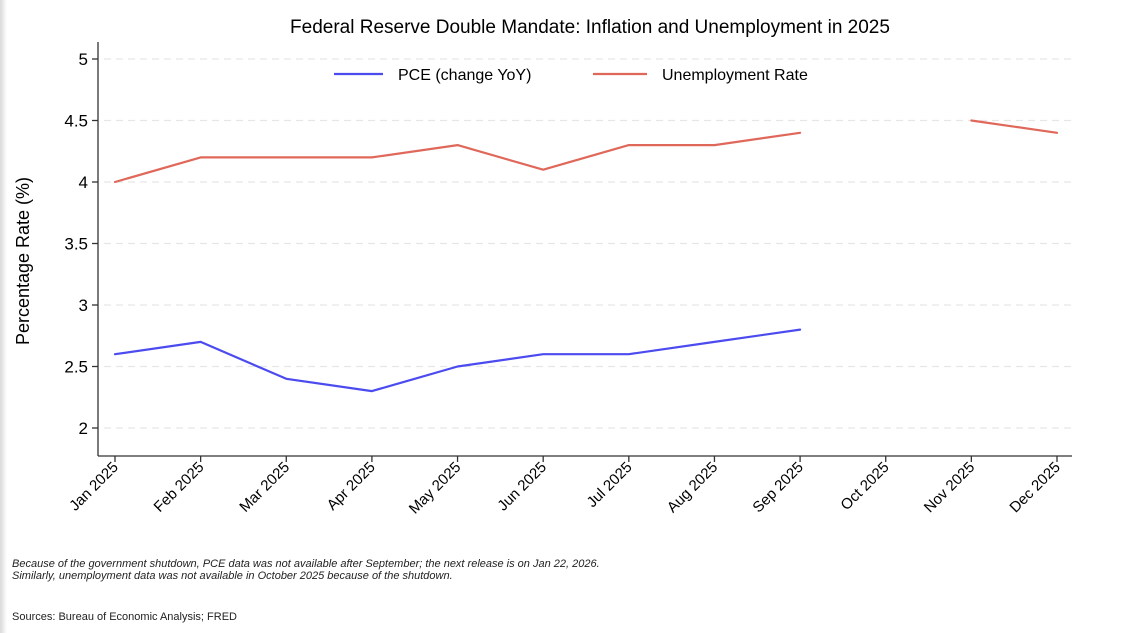  I want to click on y-tick-label-3.5: 3.5, so click(76, 244).